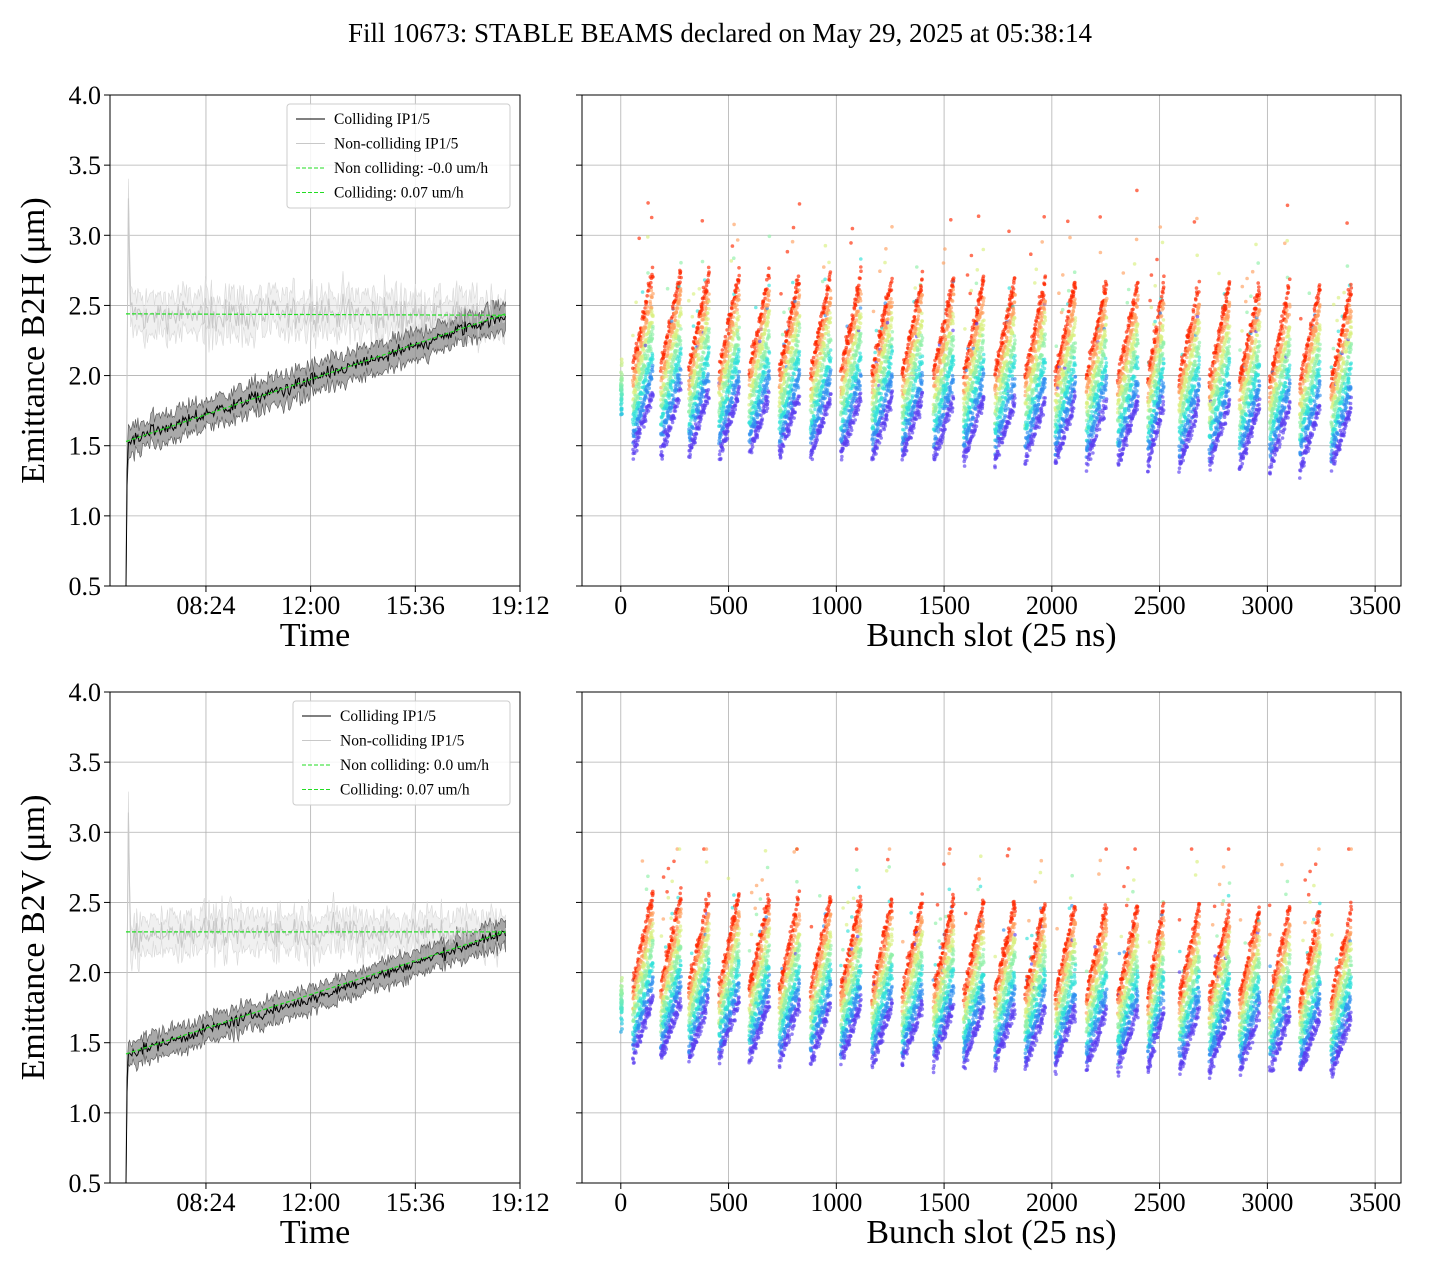  What do you see at coordinates (85, 165) in the screenshot?
I see `y-tick-label: 3.5` at bounding box center [85, 165].